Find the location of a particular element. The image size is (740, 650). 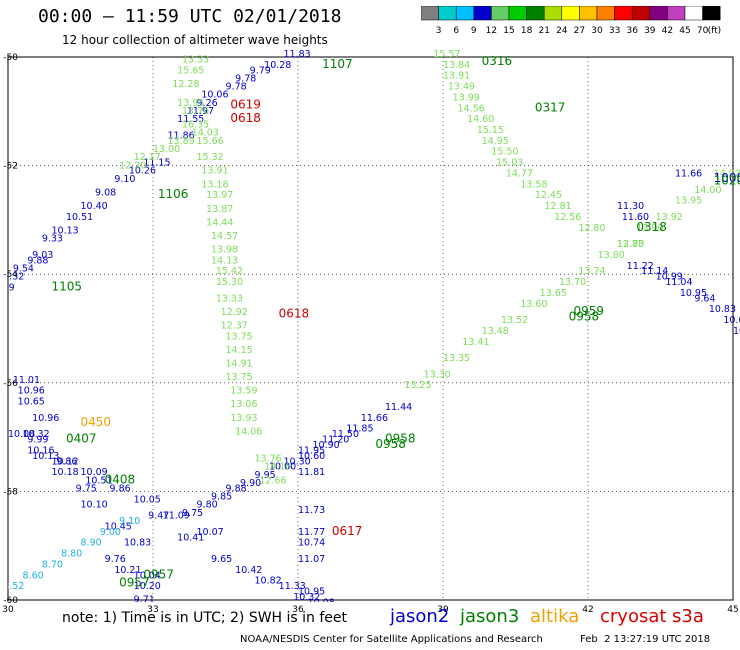

swh-value: 9.78 is located at coordinates (236, 87).